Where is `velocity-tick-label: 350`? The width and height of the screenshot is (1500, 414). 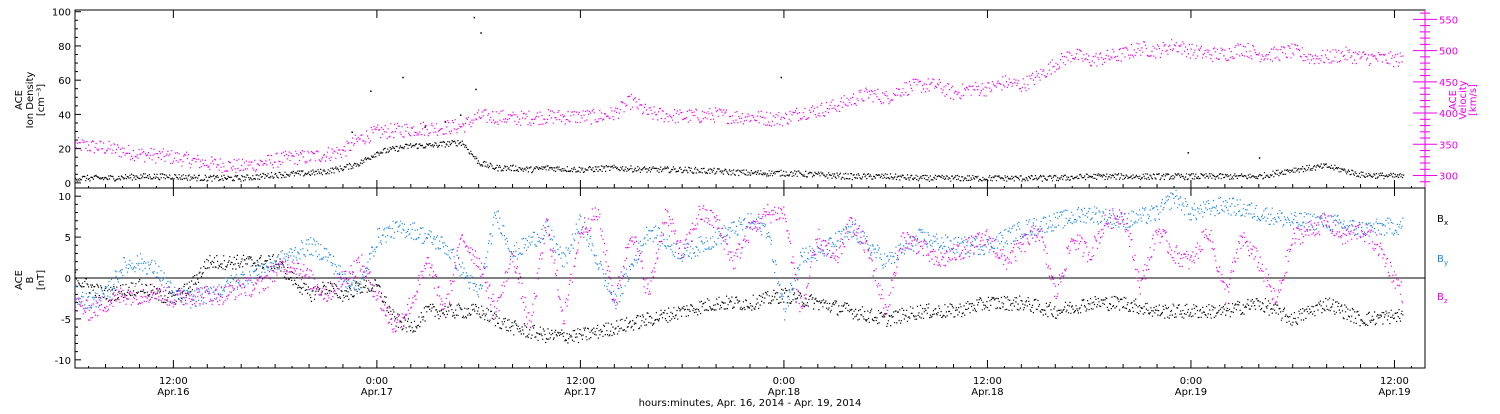 velocity-tick-label: 350 is located at coordinates (1448, 145).